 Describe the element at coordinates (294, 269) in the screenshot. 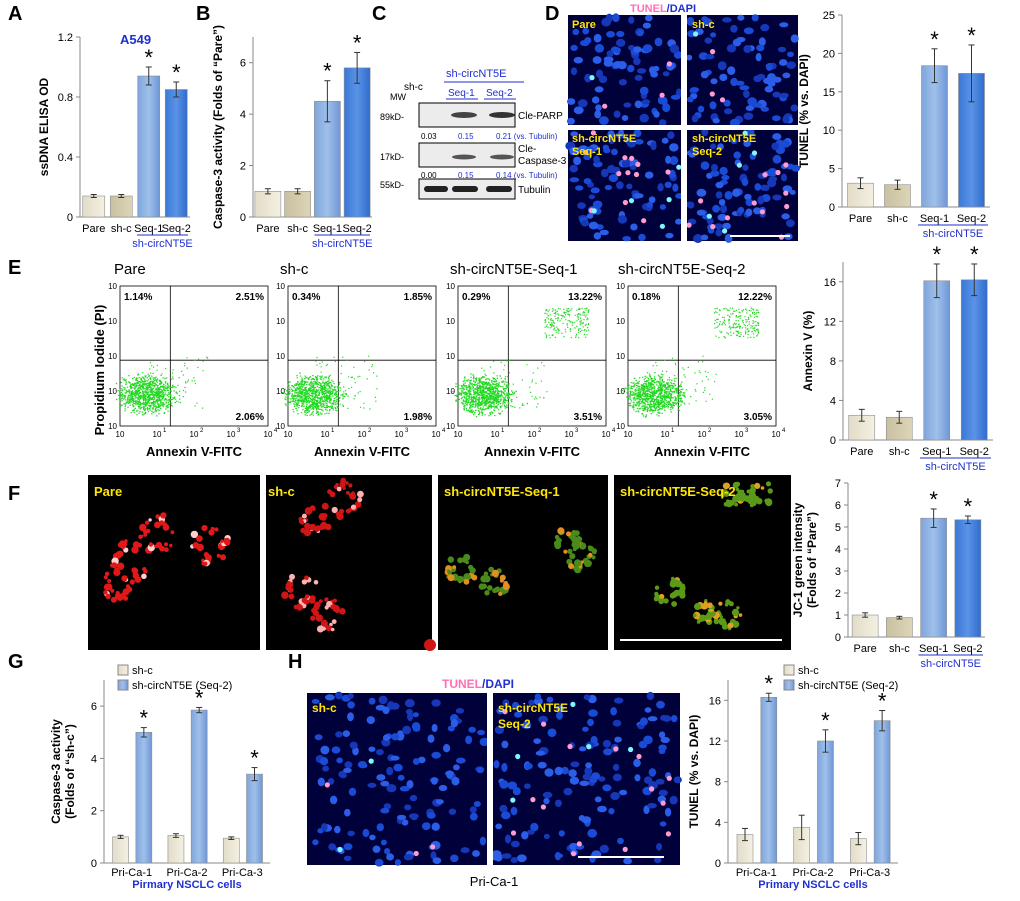

I see `e-title2: sh-c` at that location.